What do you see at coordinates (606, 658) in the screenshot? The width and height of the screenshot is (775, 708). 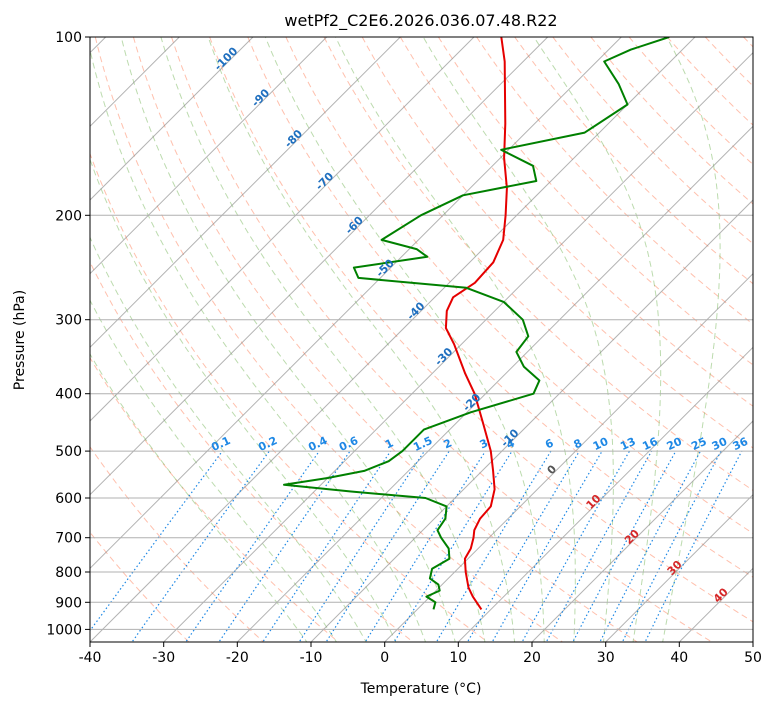 I see `x-tick-label: 30` at bounding box center [606, 658].